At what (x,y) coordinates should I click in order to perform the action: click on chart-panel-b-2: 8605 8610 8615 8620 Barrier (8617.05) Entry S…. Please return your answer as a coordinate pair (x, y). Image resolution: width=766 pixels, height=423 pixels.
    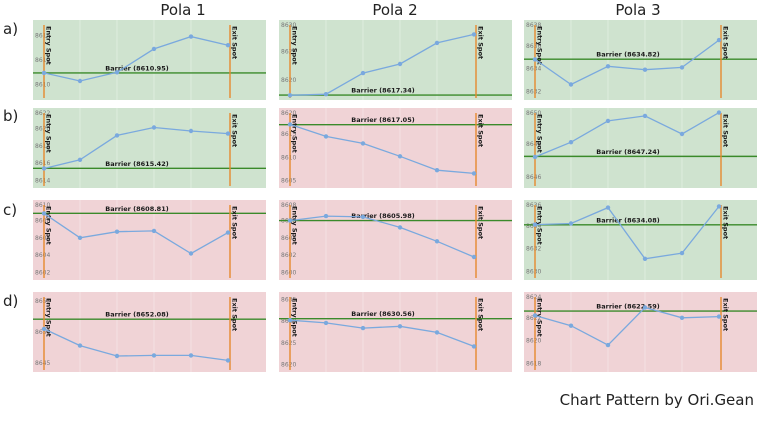
    Looking at the image, I should click on (395, 148).